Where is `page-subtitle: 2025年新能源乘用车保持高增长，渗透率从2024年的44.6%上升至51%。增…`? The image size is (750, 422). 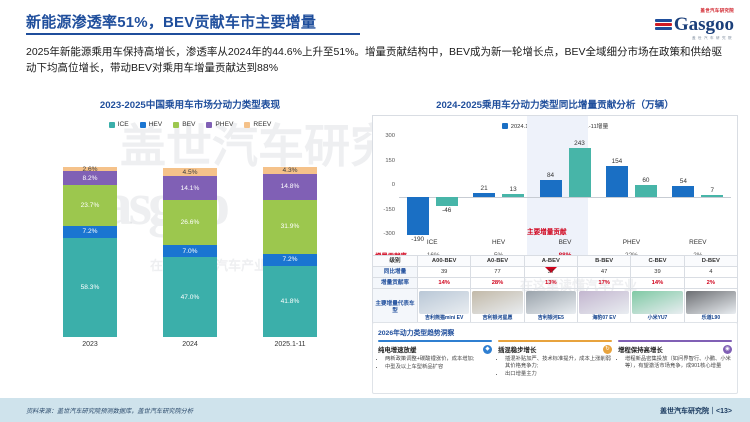
page-subtitle: 2025年新能源乘用车保持高增长，渗透率从2024年的44.6%上升至51%。增… is located at coordinates (374, 60).